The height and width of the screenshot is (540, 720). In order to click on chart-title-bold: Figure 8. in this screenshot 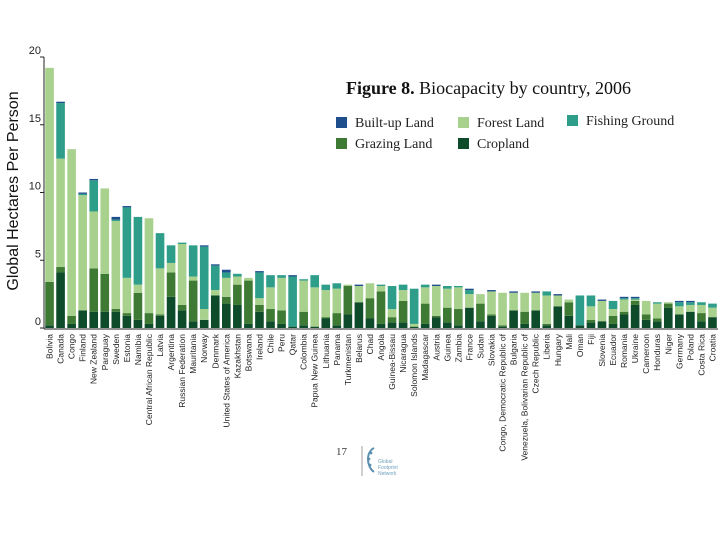, I will do `click(380, 88)`.